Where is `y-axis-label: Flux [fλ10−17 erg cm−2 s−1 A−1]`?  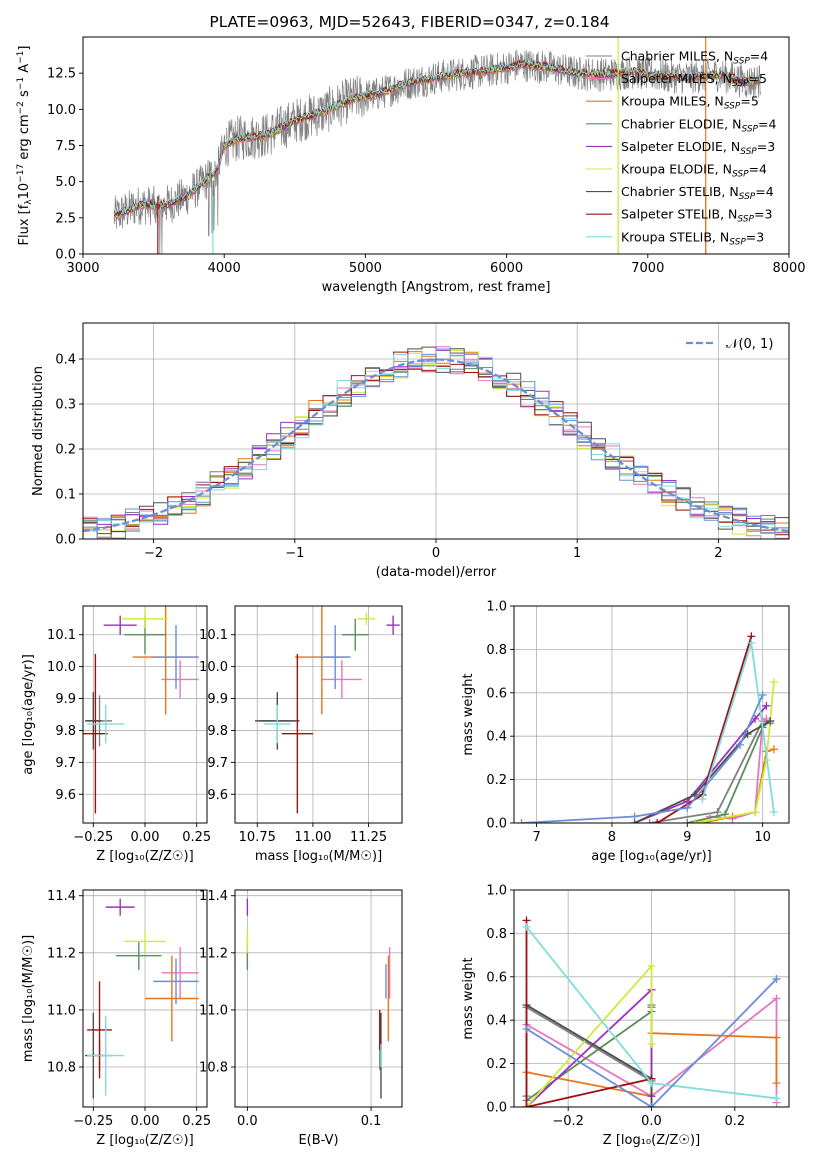 y-axis-label: Flux [fλ10−17 erg cm−2 s−1 A−1] is located at coordinates (25, 146).